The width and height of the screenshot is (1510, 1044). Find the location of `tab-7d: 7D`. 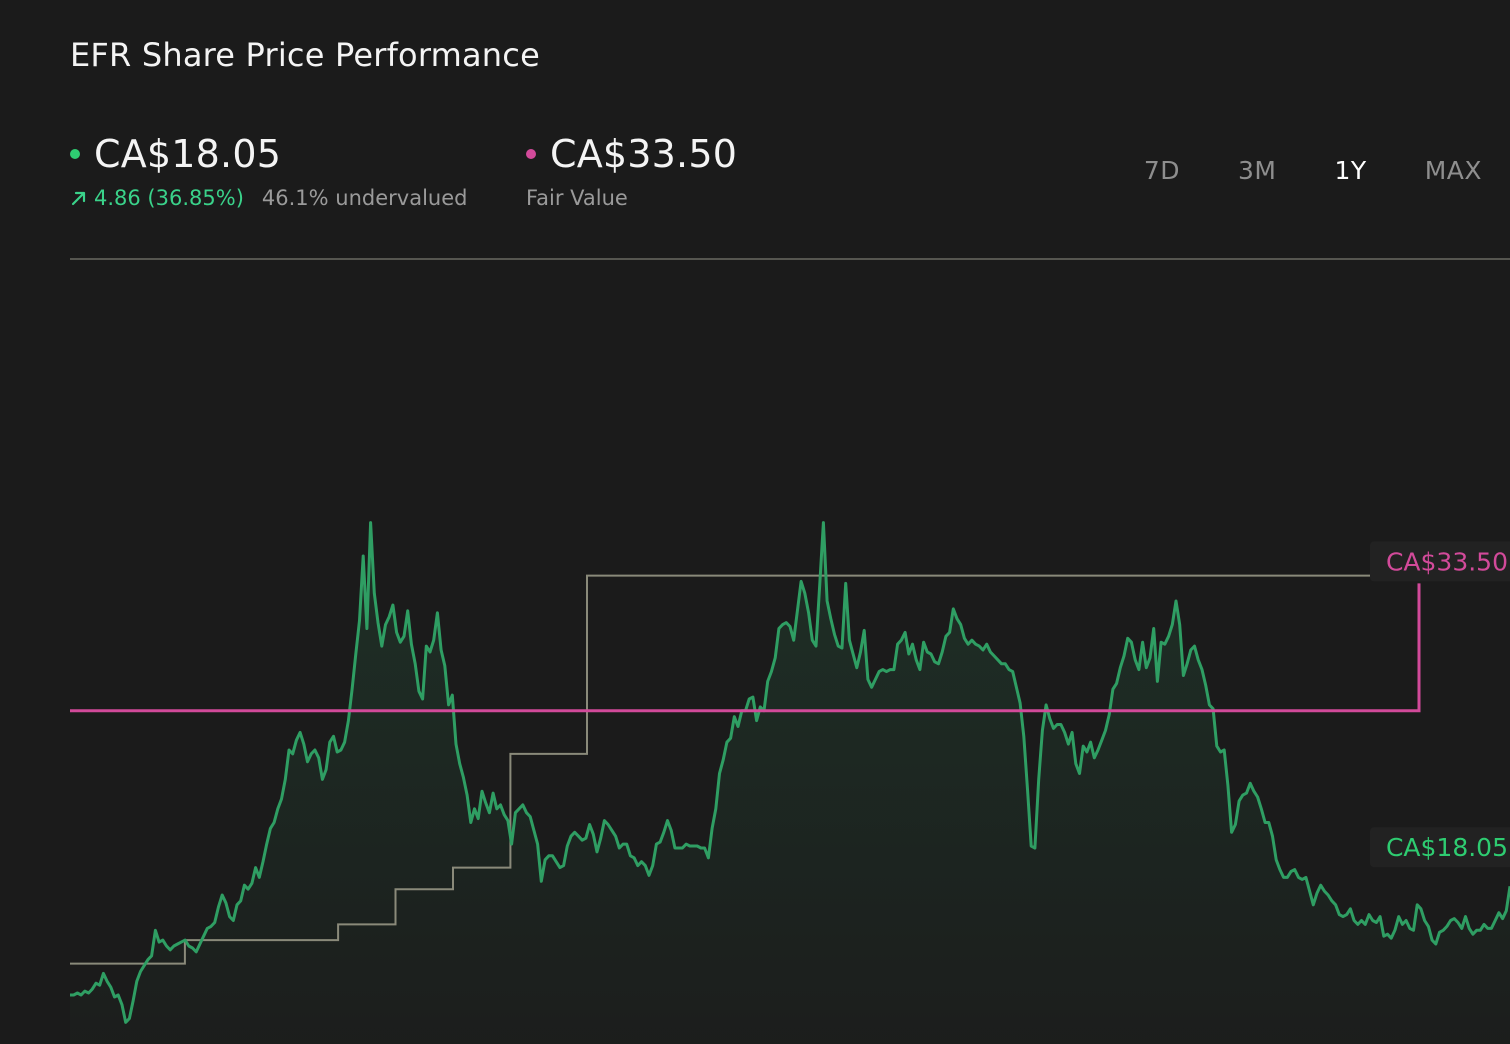

tab-7d: 7D is located at coordinates (1162, 170).